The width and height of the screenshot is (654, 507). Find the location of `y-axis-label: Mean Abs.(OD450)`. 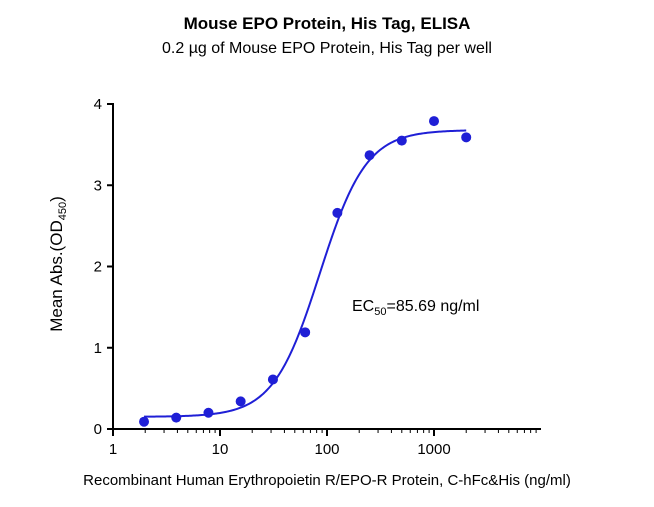

y-axis-label: Mean Abs.(OD450) is located at coordinates (58, 264).